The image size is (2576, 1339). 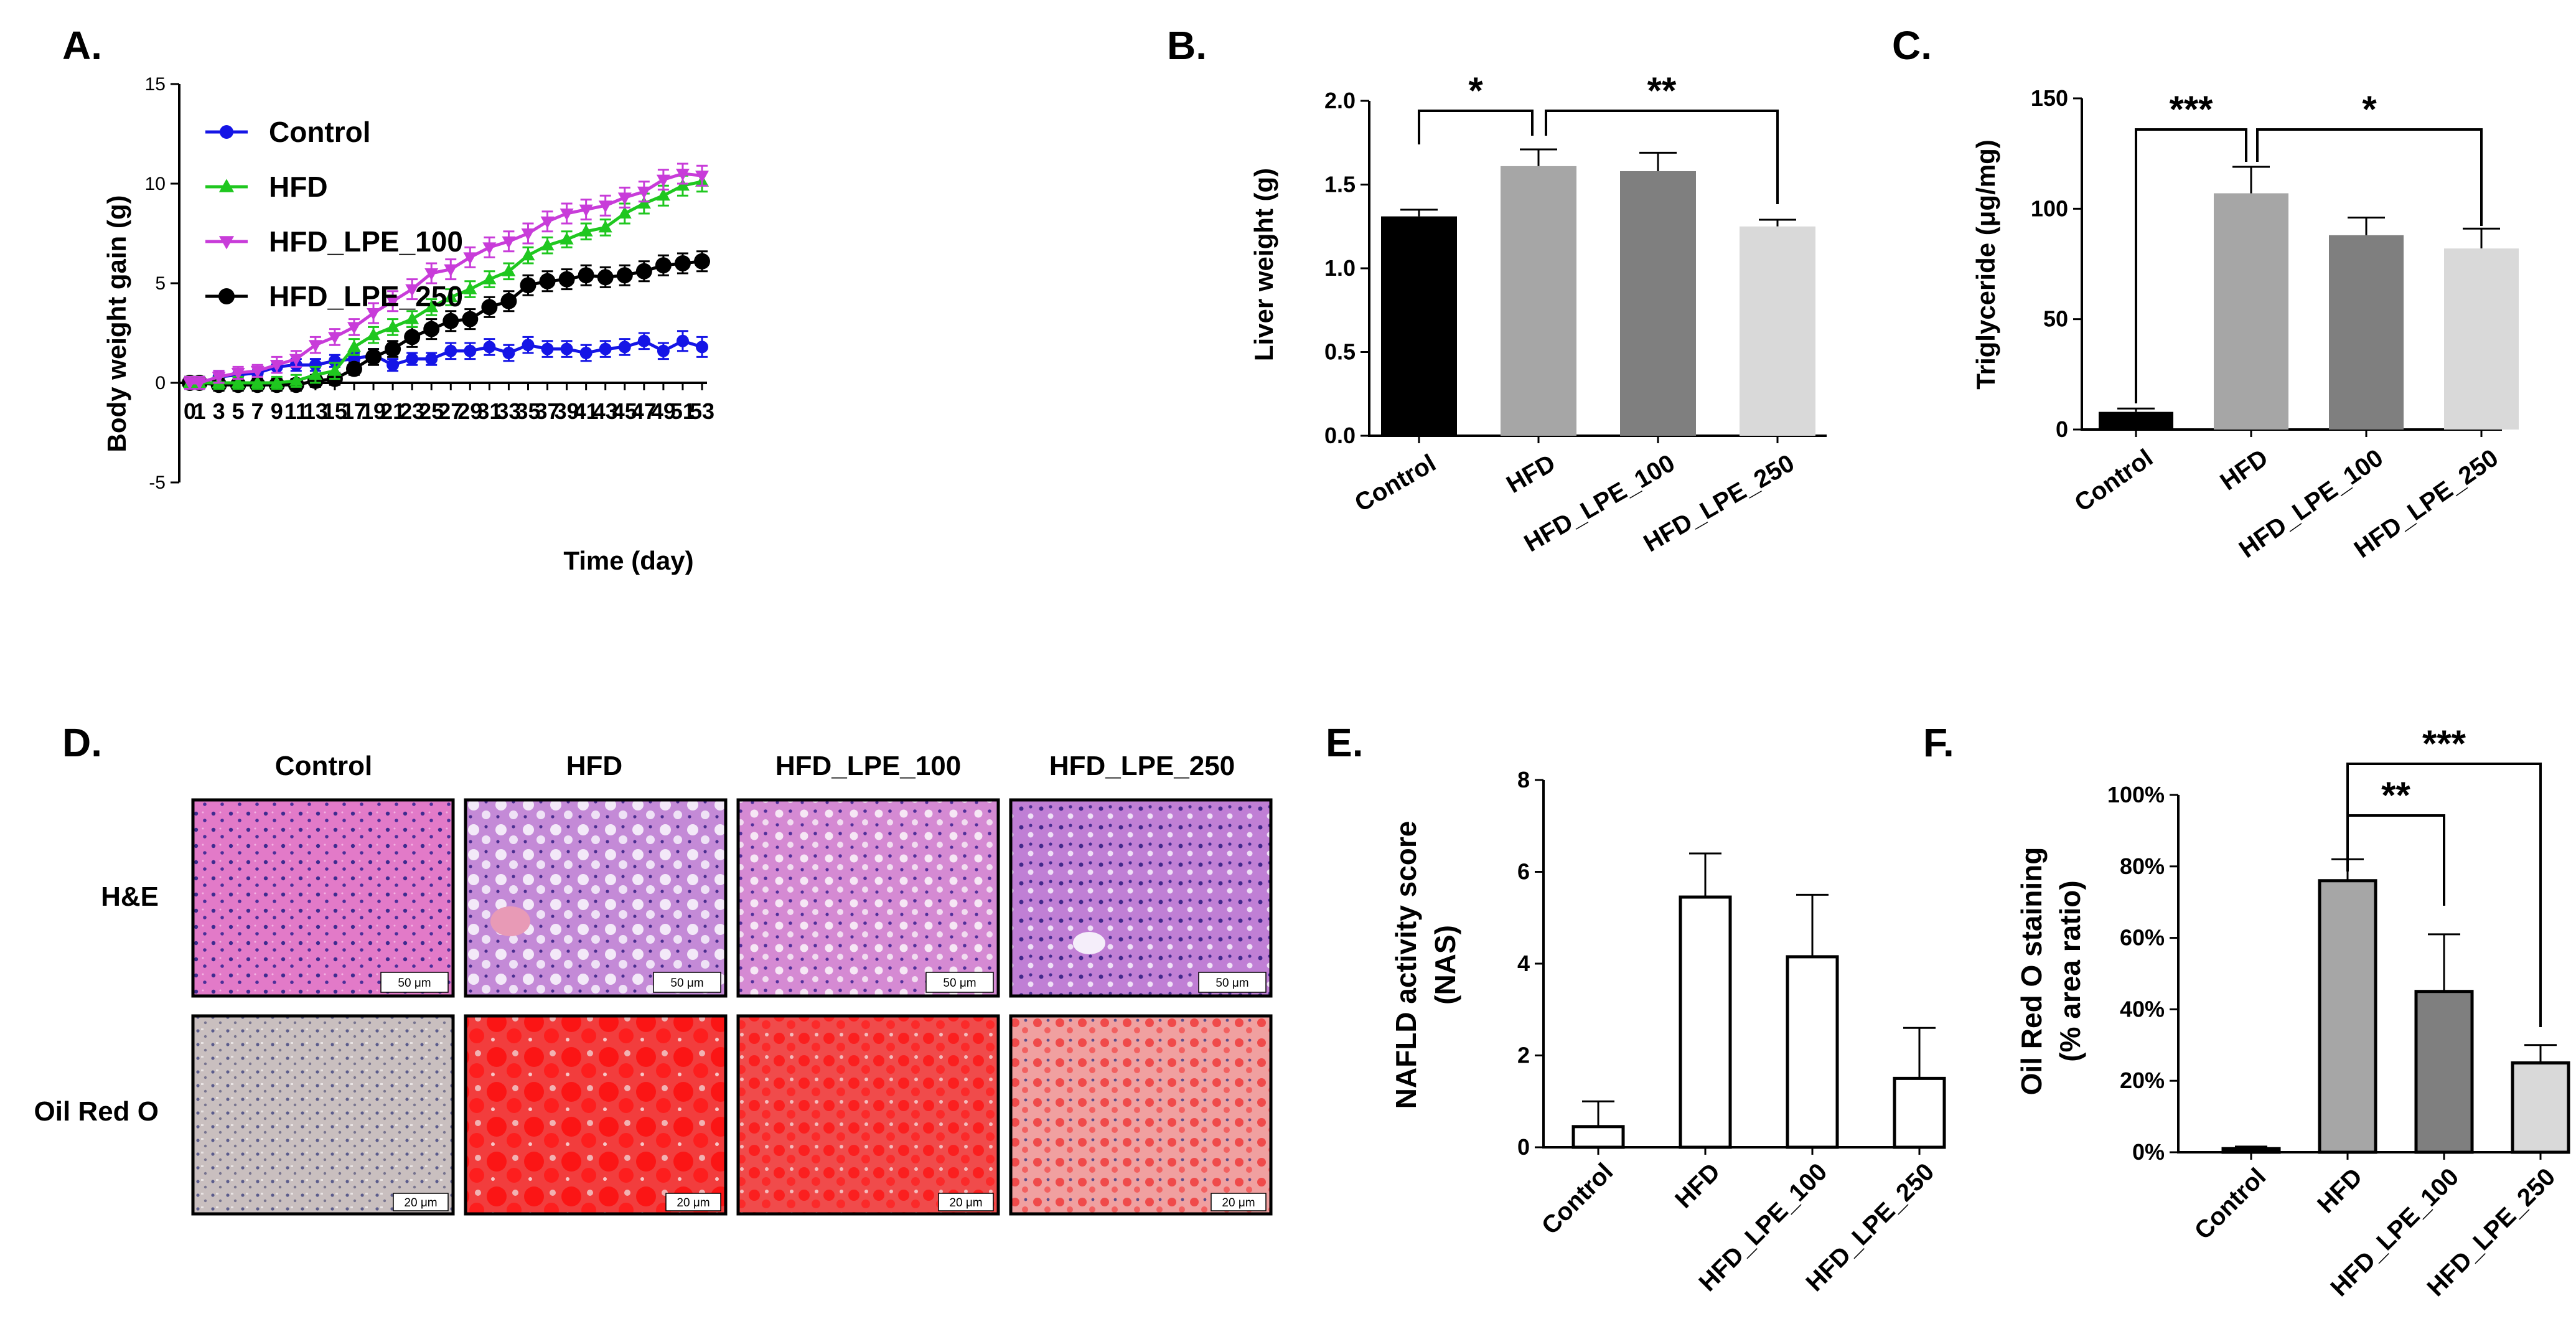 I want to click on panel-f-ytick-label: 20%, so click(x=2142, y=1080).